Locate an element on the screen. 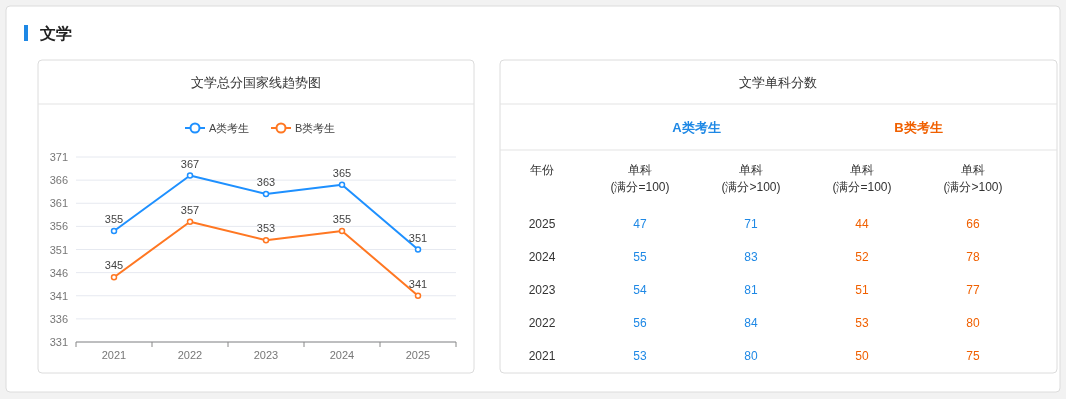 This screenshot has height=399, width=1066. legend-item: B类考生 is located at coordinates (303, 128).